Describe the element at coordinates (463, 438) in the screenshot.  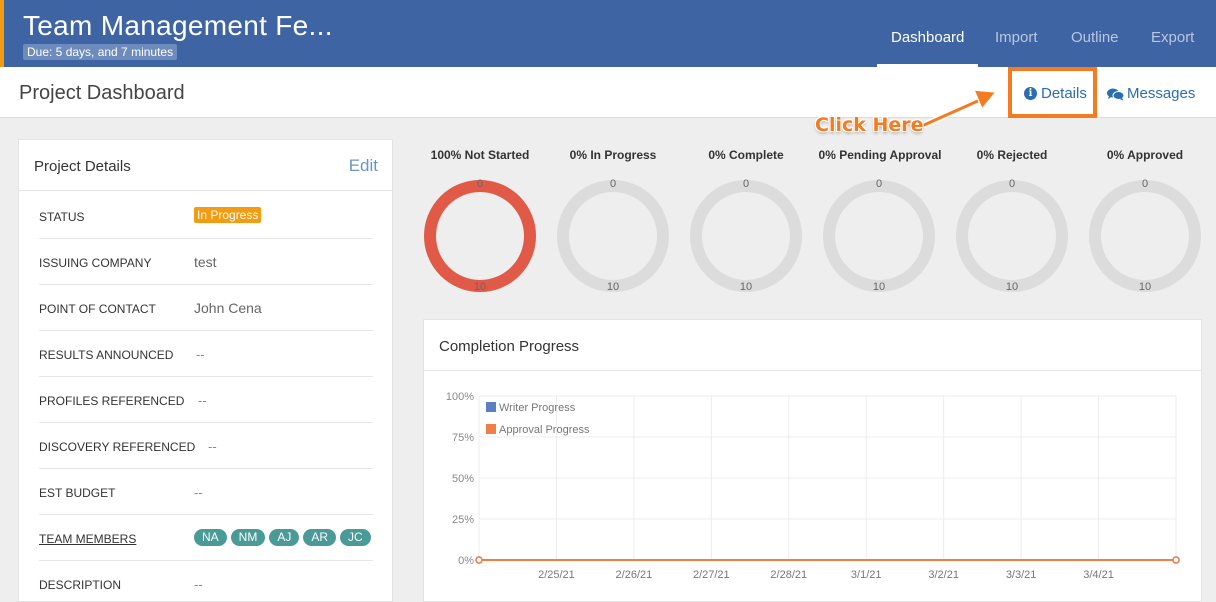
I see `y-tick-label: 75%` at that location.